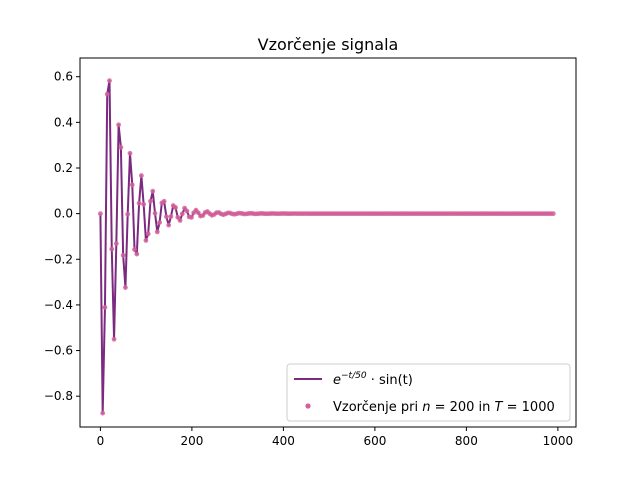 This screenshot has height=480, width=640. I want to click on x-tick-label: 800, so click(466, 441).